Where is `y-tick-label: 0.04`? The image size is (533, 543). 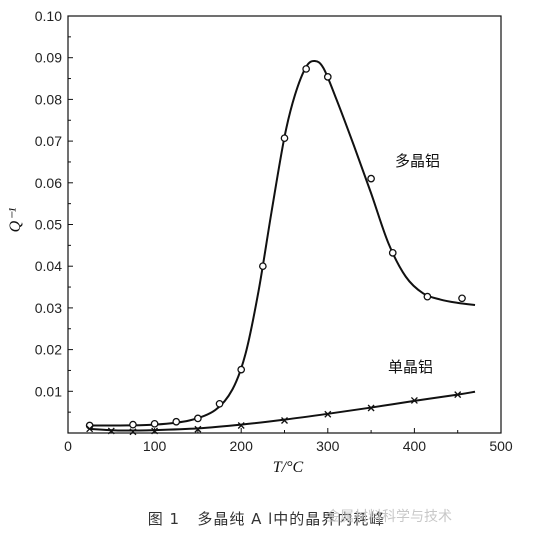 y-tick-label: 0.04 is located at coordinates (48, 266).